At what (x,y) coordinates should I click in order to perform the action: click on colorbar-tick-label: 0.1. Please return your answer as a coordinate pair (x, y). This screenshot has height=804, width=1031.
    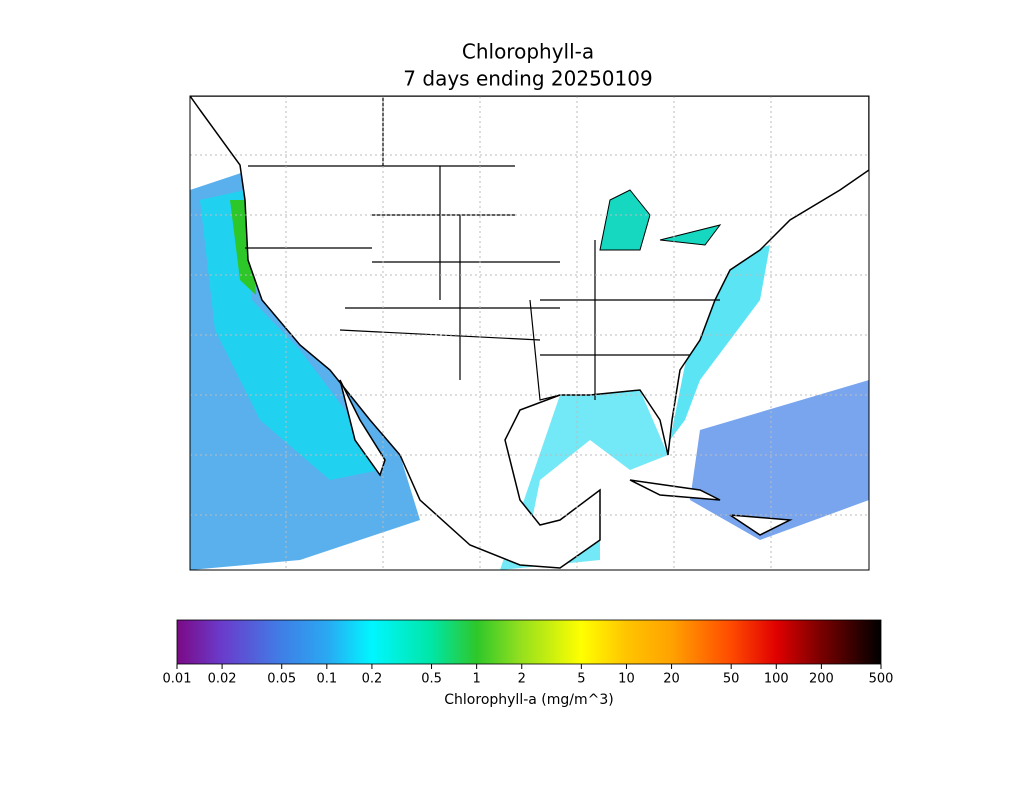
    Looking at the image, I should click on (326, 679).